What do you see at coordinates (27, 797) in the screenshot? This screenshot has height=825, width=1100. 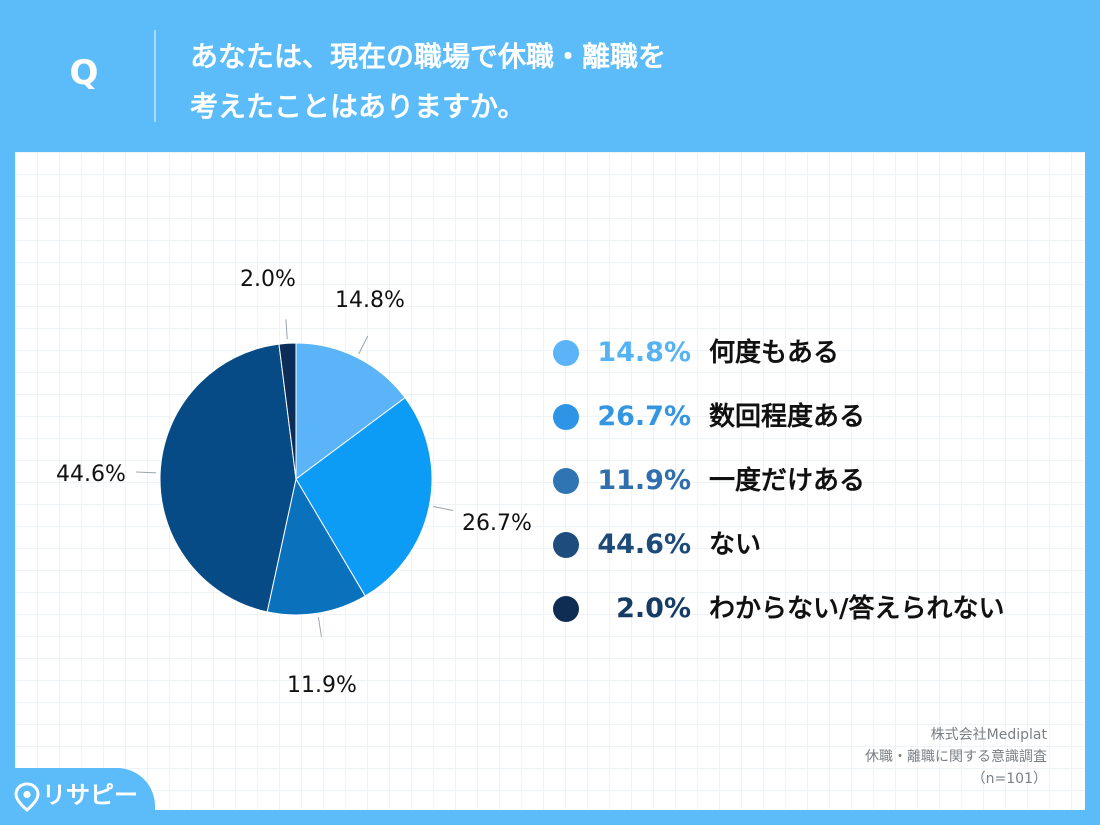 I see `location-pin-icon` at bounding box center [27, 797].